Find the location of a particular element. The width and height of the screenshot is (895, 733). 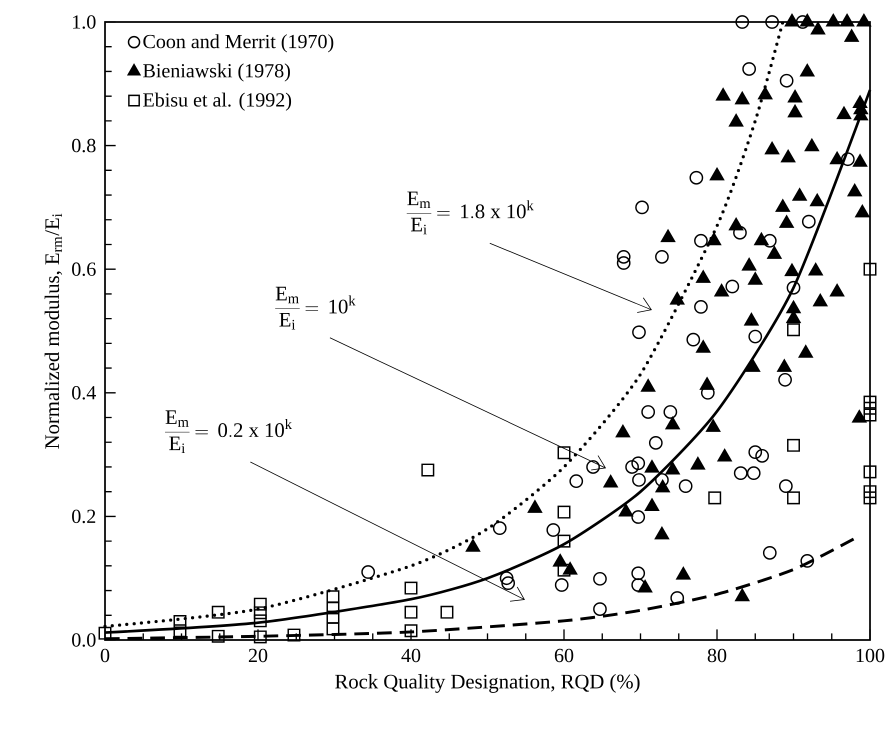

y-tick-label: 1.0 is located at coordinates (84, 22).